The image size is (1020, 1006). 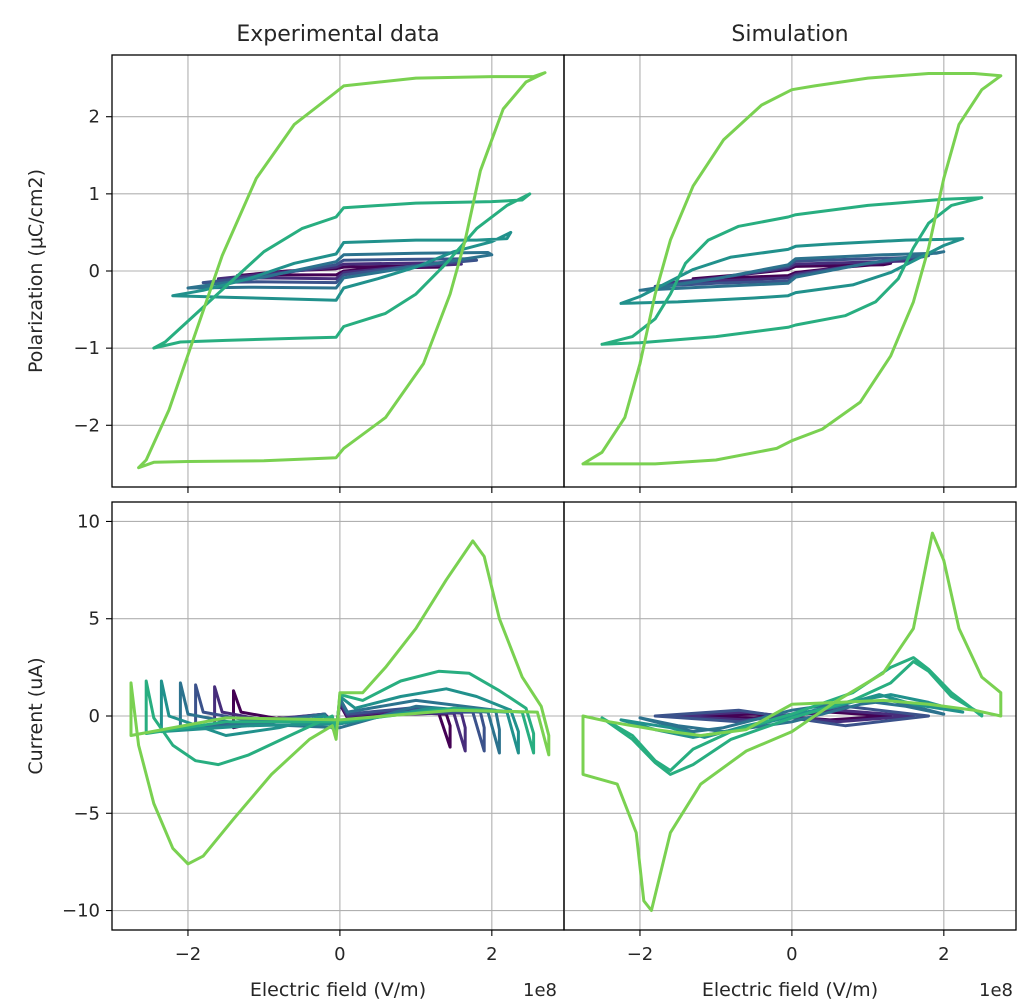 What do you see at coordinates (86, 425) in the screenshot?
I see `y-tick-label: −2` at bounding box center [86, 425].